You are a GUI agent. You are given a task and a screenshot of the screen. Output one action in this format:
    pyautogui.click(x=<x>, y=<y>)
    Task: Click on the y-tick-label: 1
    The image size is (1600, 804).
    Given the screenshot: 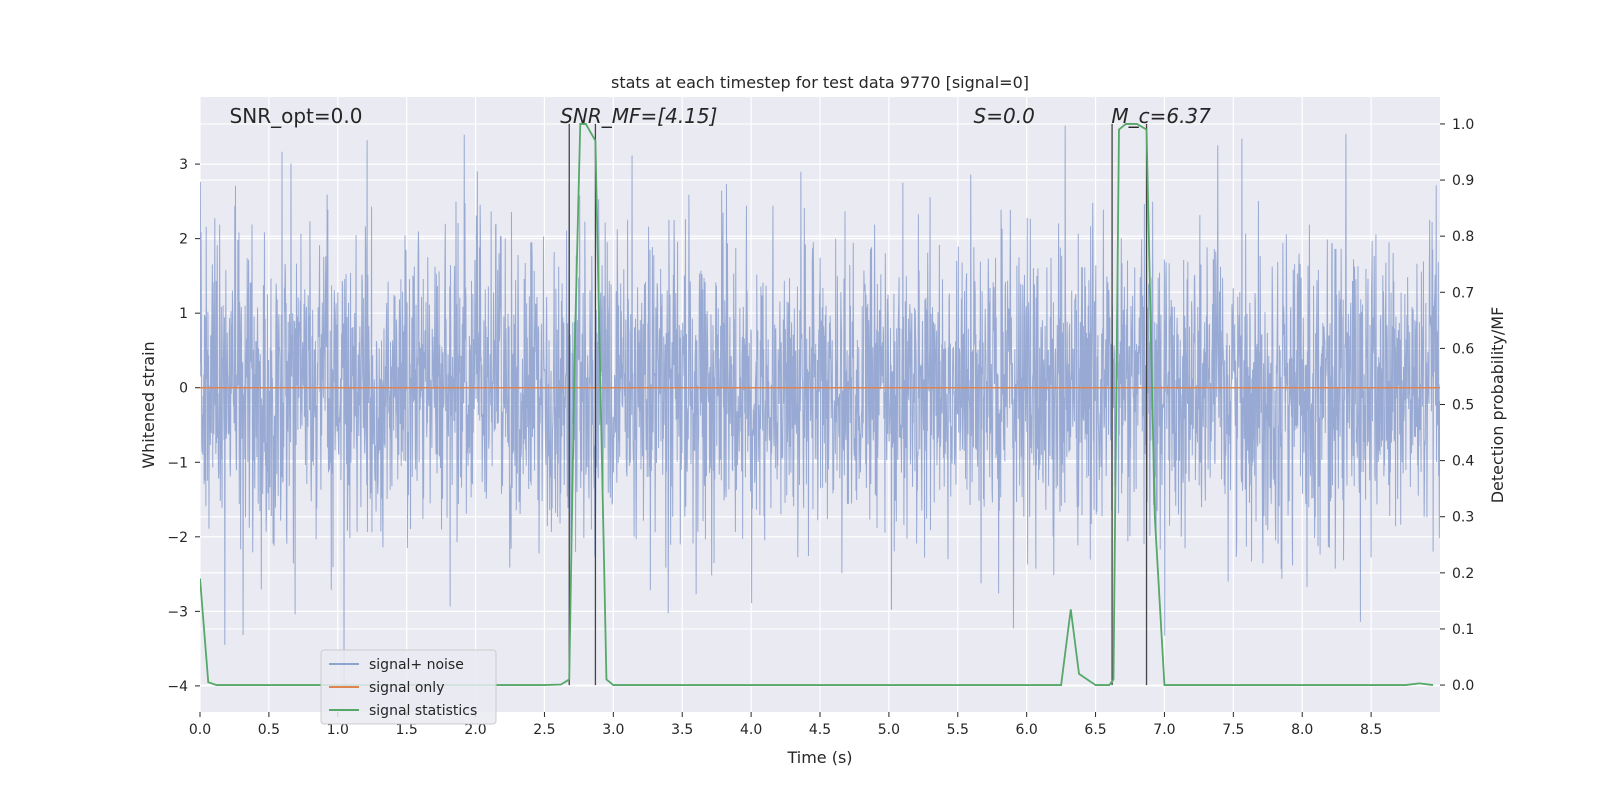 What is the action you would take?
    pyautogui.click(x=183, y=314)
    